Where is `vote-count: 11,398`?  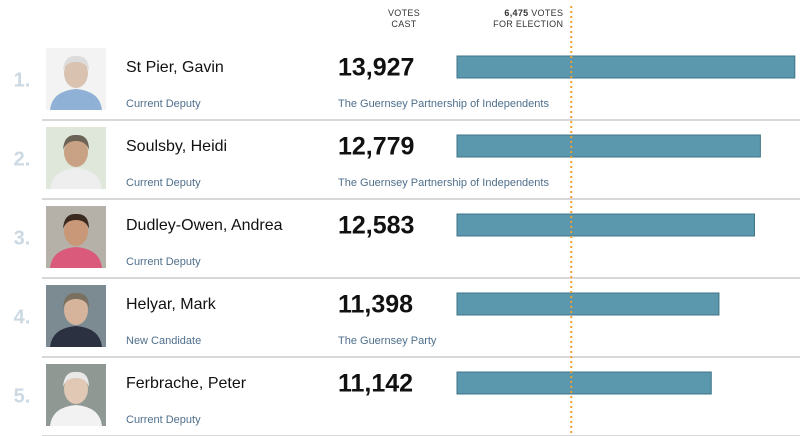 vote-count: 11,398 is located at coordinates (375, 305).